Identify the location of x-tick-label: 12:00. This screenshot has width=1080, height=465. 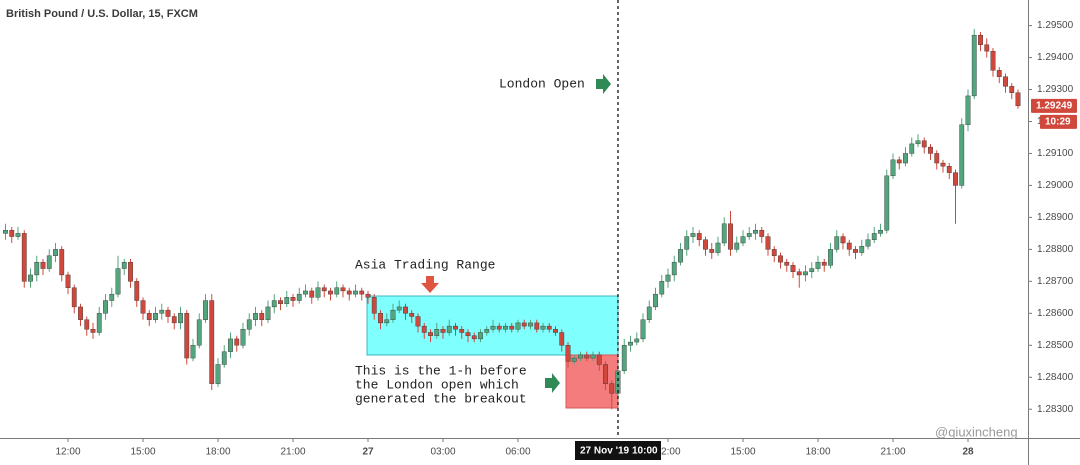
(67, 452).